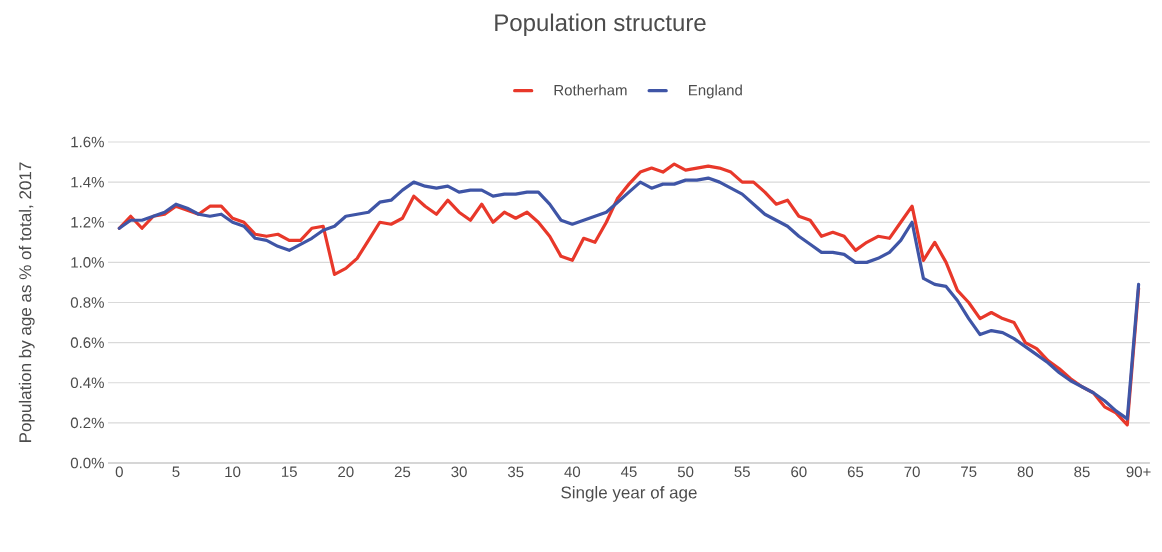  I want to click on chart-title: Population structure, so click(600, 24).